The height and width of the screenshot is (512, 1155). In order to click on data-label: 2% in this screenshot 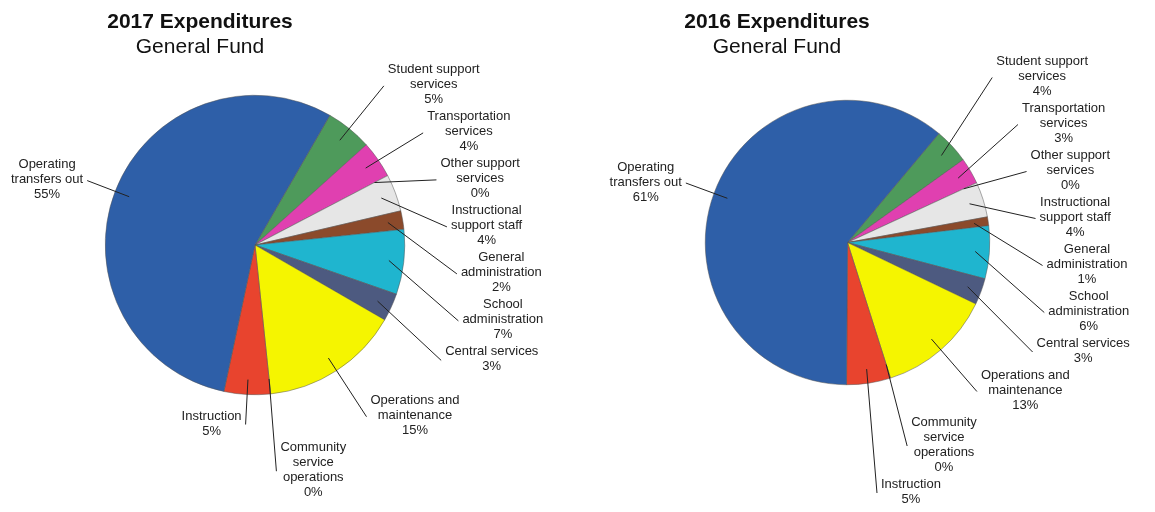, I will do `click(501, 287)`.